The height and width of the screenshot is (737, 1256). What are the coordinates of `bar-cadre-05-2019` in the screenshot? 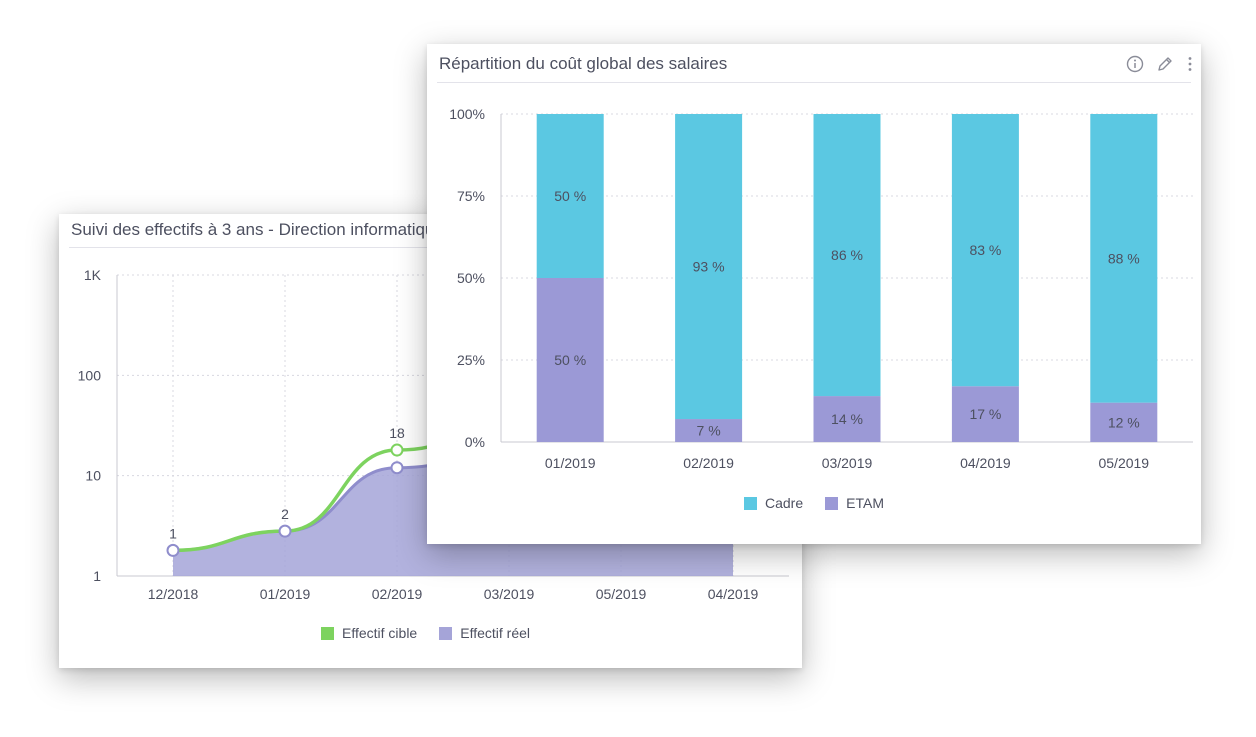 It's located at (1124, 258).